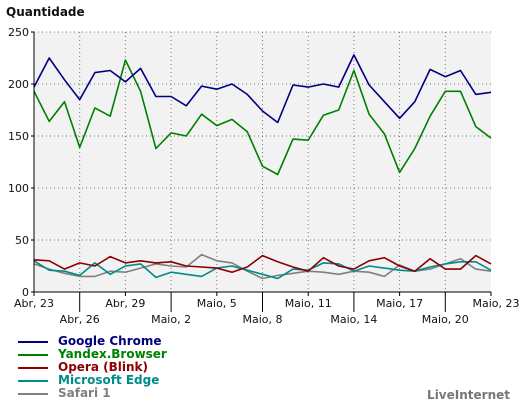 This screenshot has width=520, height=405. Describe the element at coordinates (399, 303) in the screenshot. I see `x-tick-label: Maio, 17` at that location.